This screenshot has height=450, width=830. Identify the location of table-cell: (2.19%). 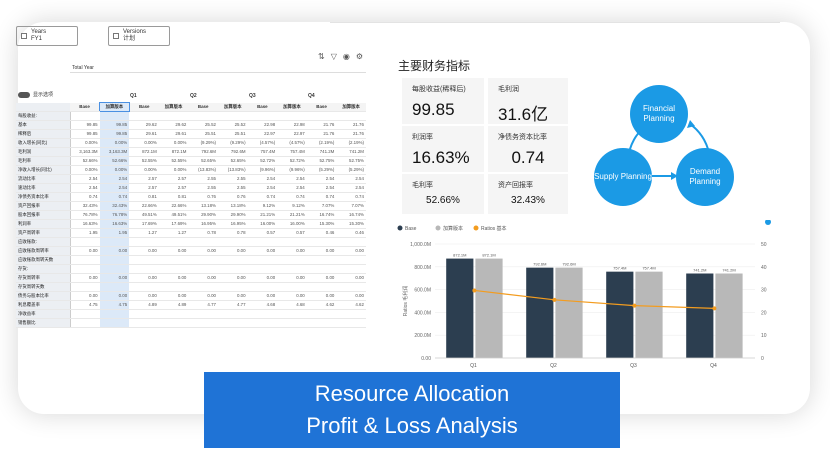
(351, 143).